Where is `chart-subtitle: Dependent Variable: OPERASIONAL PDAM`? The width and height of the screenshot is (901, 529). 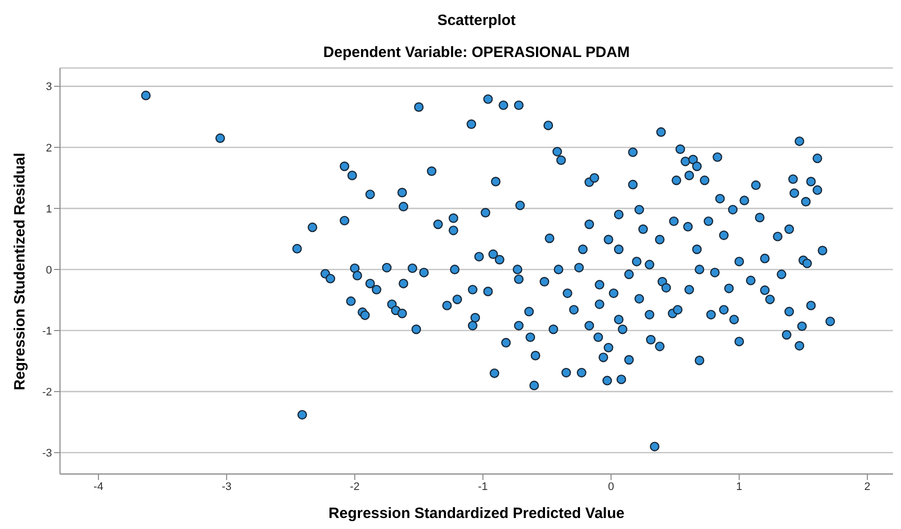 chart-subtitle: Dependent Variable: OPERASIONAL PDAM is located at coordinates (476, 52).